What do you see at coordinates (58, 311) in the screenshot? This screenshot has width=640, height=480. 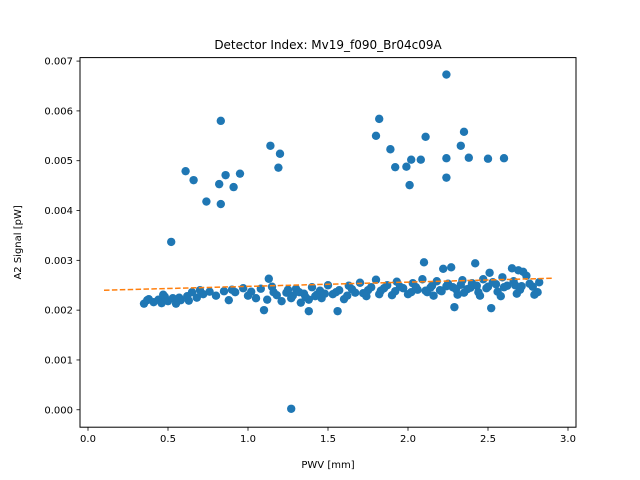 I see `y-tick-label: 0.002` at bounding box center [58, 311].